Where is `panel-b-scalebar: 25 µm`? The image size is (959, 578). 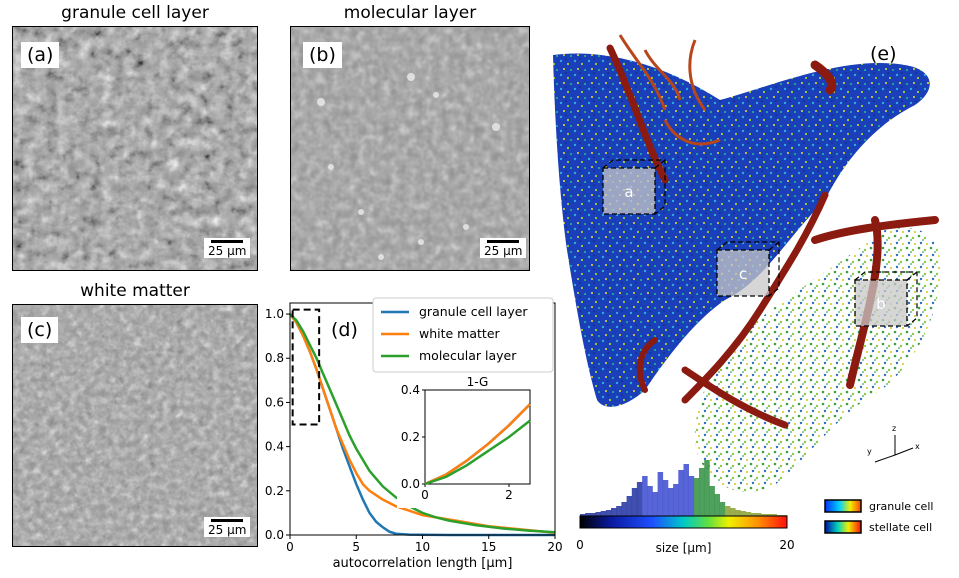
panel-b-scalebar: 25 µm is located at coordinates (503, 248).